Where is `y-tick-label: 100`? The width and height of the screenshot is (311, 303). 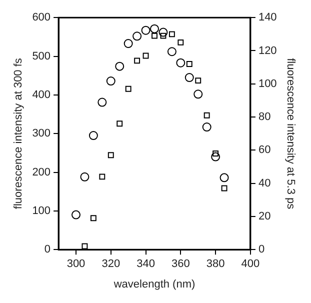 y-tick-label: 100 is located at coordinates (41, 210).